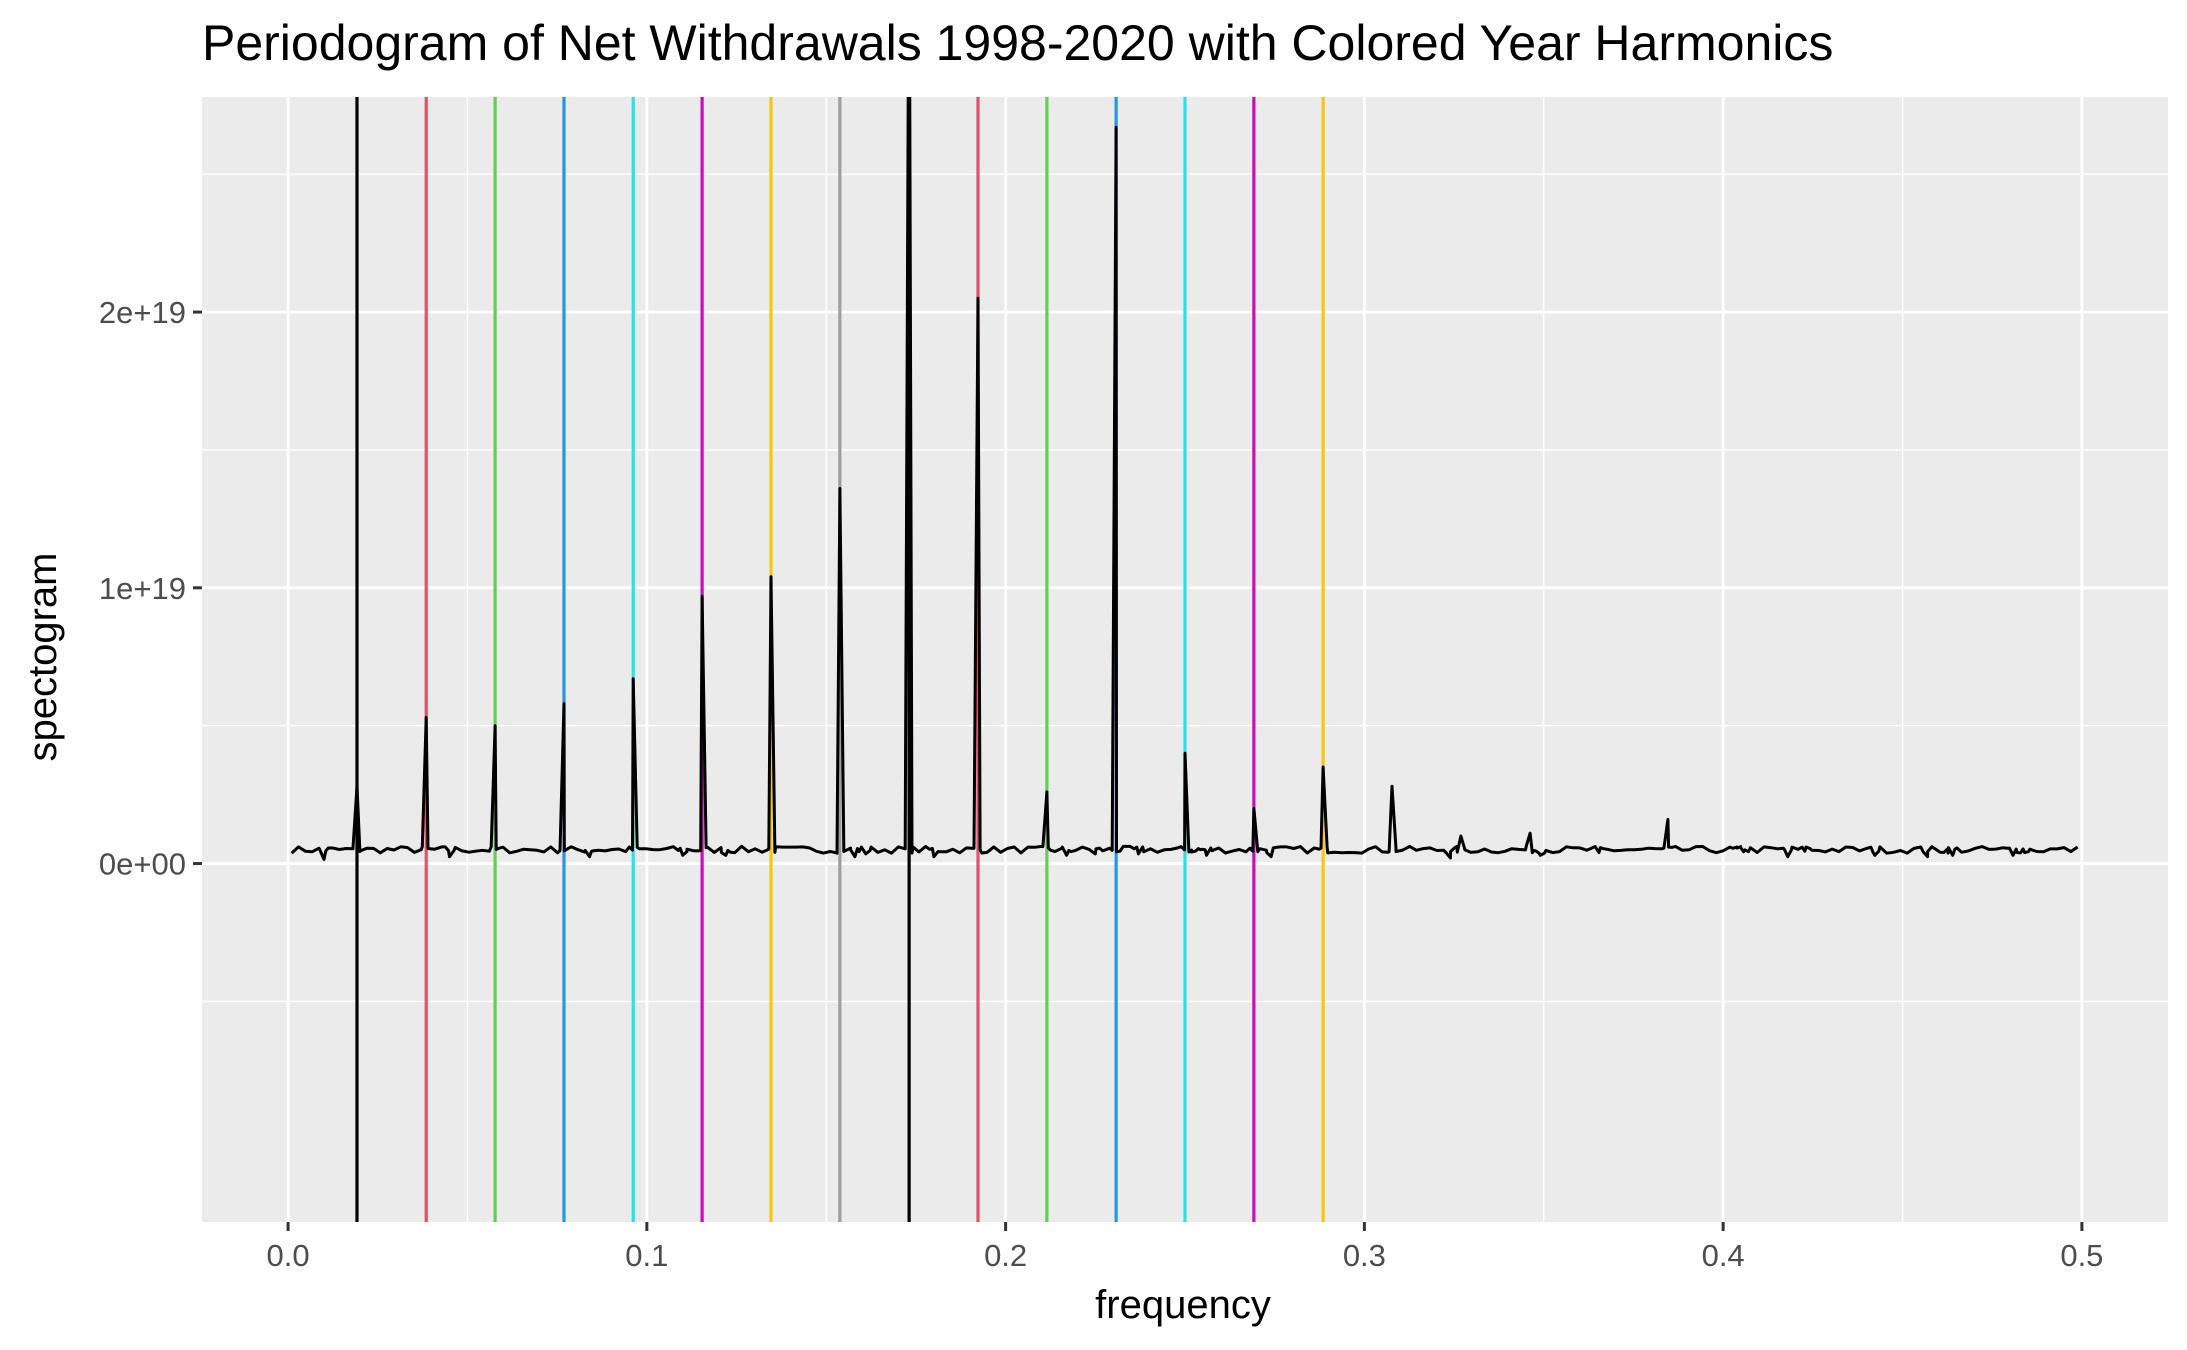 The image size is (2187, 1350). What do you see at coordinates (646, 1255) in the screenshot?
I see `x-tick-label: 0.1` at bounding box center [646, 1255].